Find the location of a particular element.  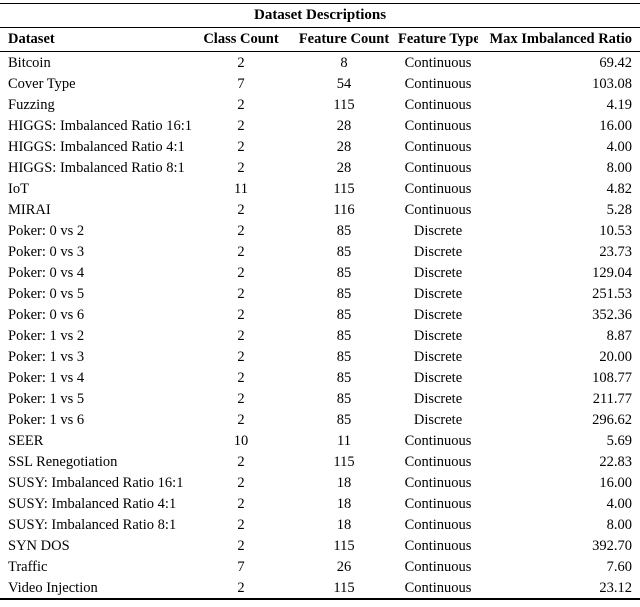

class-count-cell: 10 is located at coordinates (241, 440).